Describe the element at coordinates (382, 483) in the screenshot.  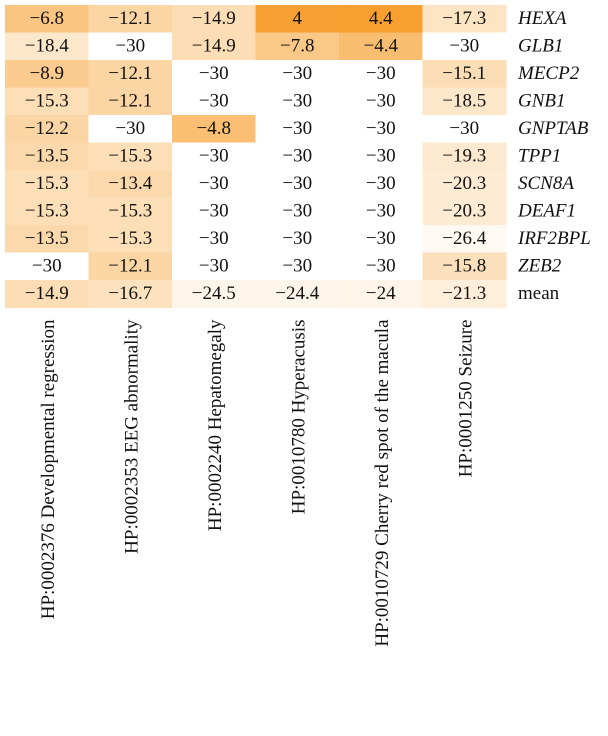
I see `column-label-5: HP:0010729 Cherry red spot of the macula` at that location.